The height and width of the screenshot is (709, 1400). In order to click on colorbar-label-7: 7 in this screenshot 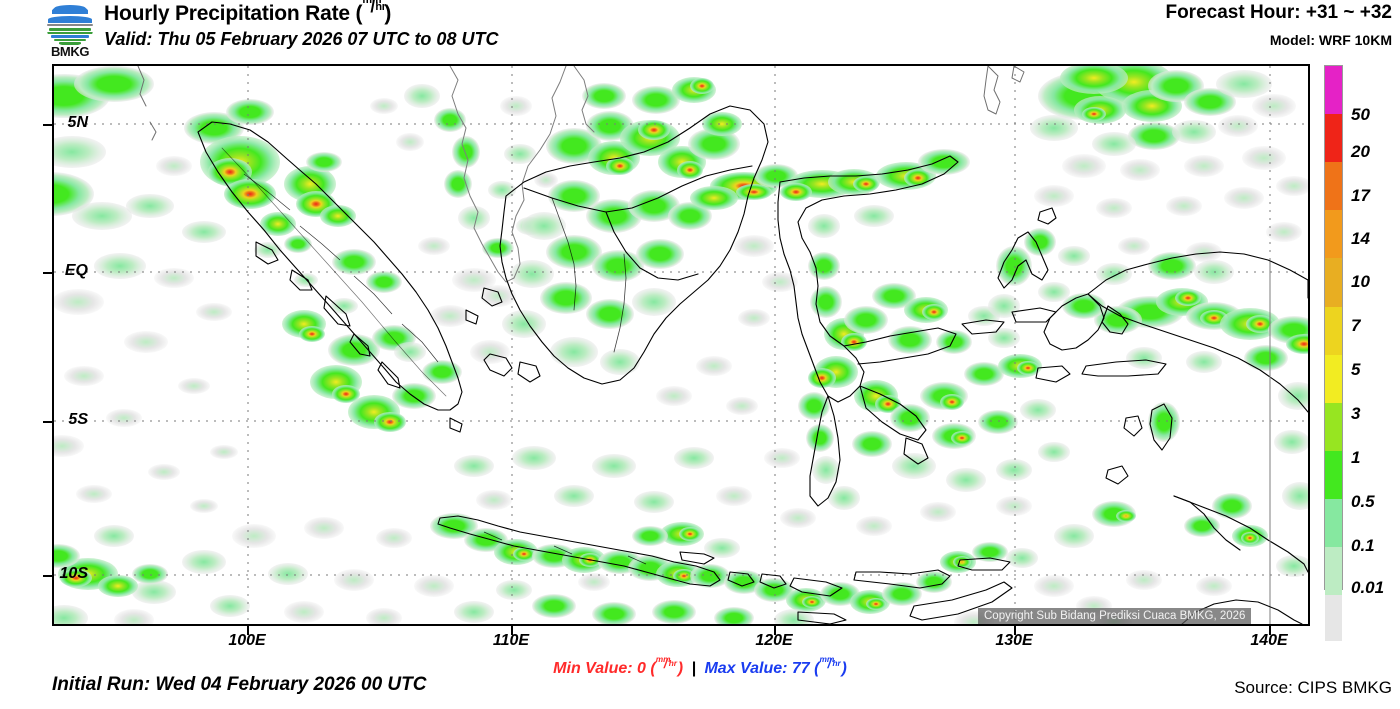, I will do `click(1356, 325)`.